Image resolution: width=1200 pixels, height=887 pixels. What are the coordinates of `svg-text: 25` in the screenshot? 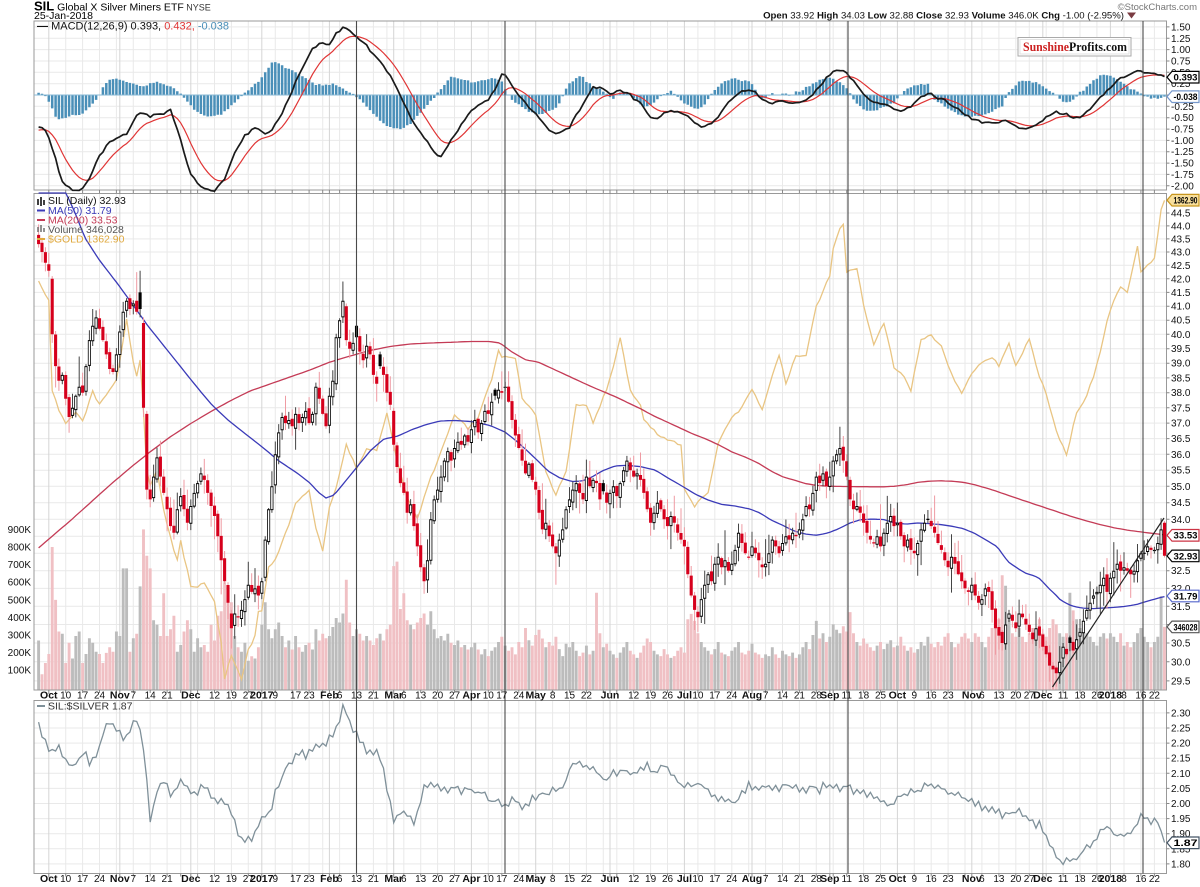 It's located at (881, 879).